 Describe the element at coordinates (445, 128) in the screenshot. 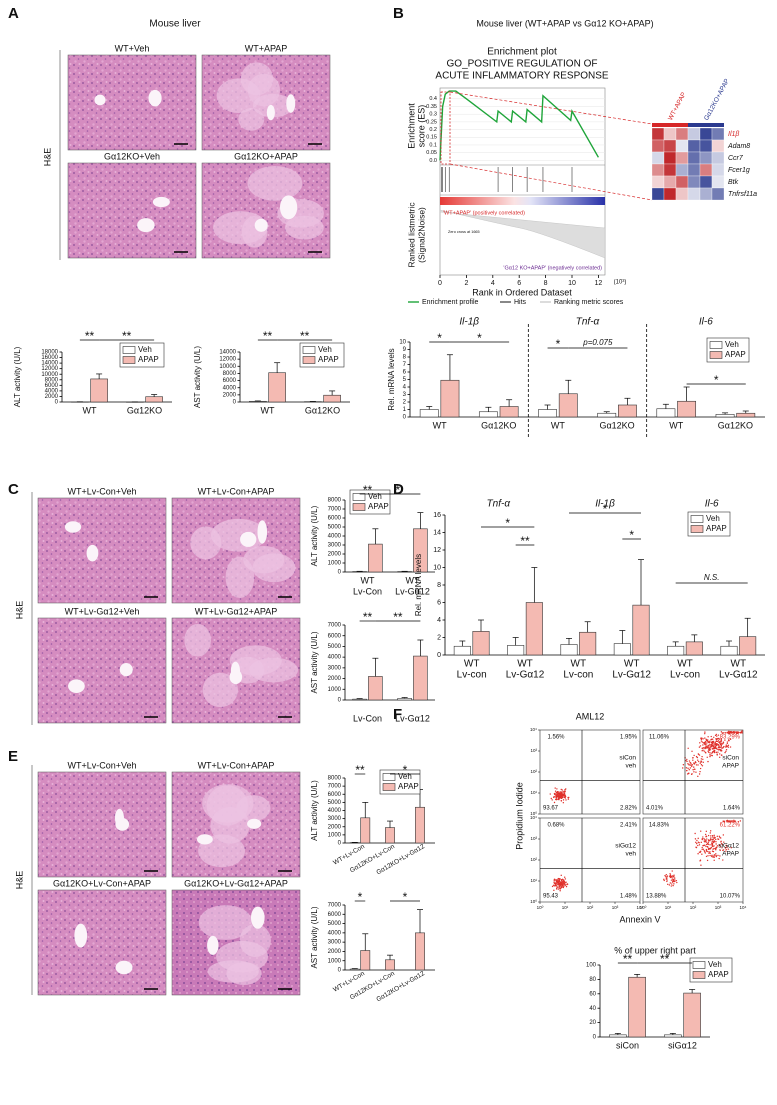

I see `zoom-box` at that location.